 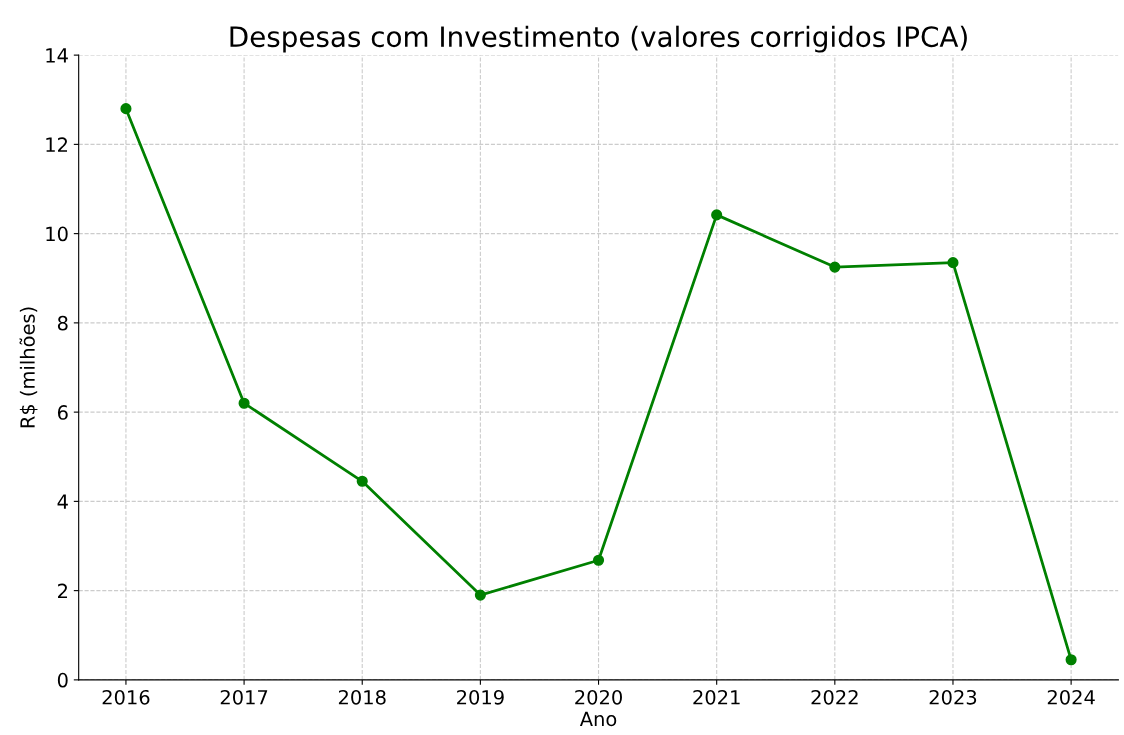 I want to click on x-tick-label: 2016, so click(x=126, y=697).